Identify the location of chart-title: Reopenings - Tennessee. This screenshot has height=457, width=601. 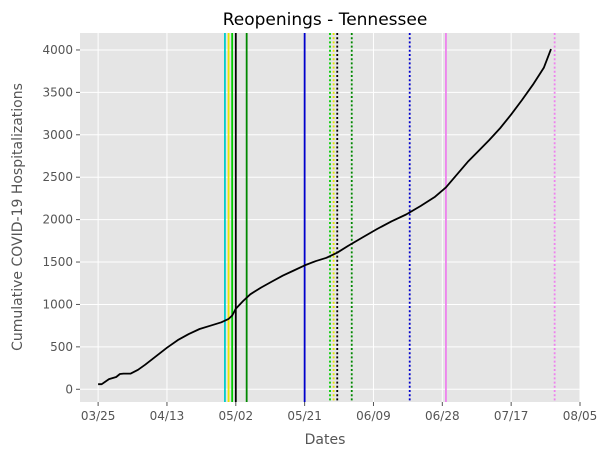
(325, 20).